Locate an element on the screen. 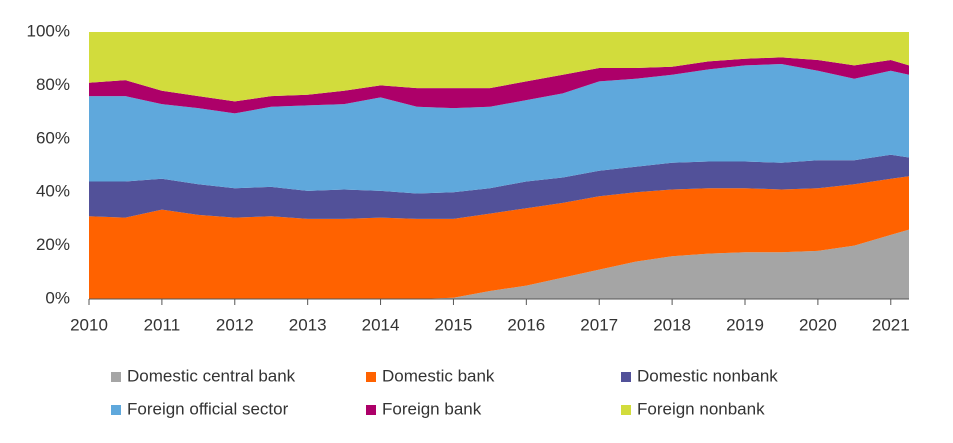  legend-label: Domestic nonbank is located at coordinates (707, 375).